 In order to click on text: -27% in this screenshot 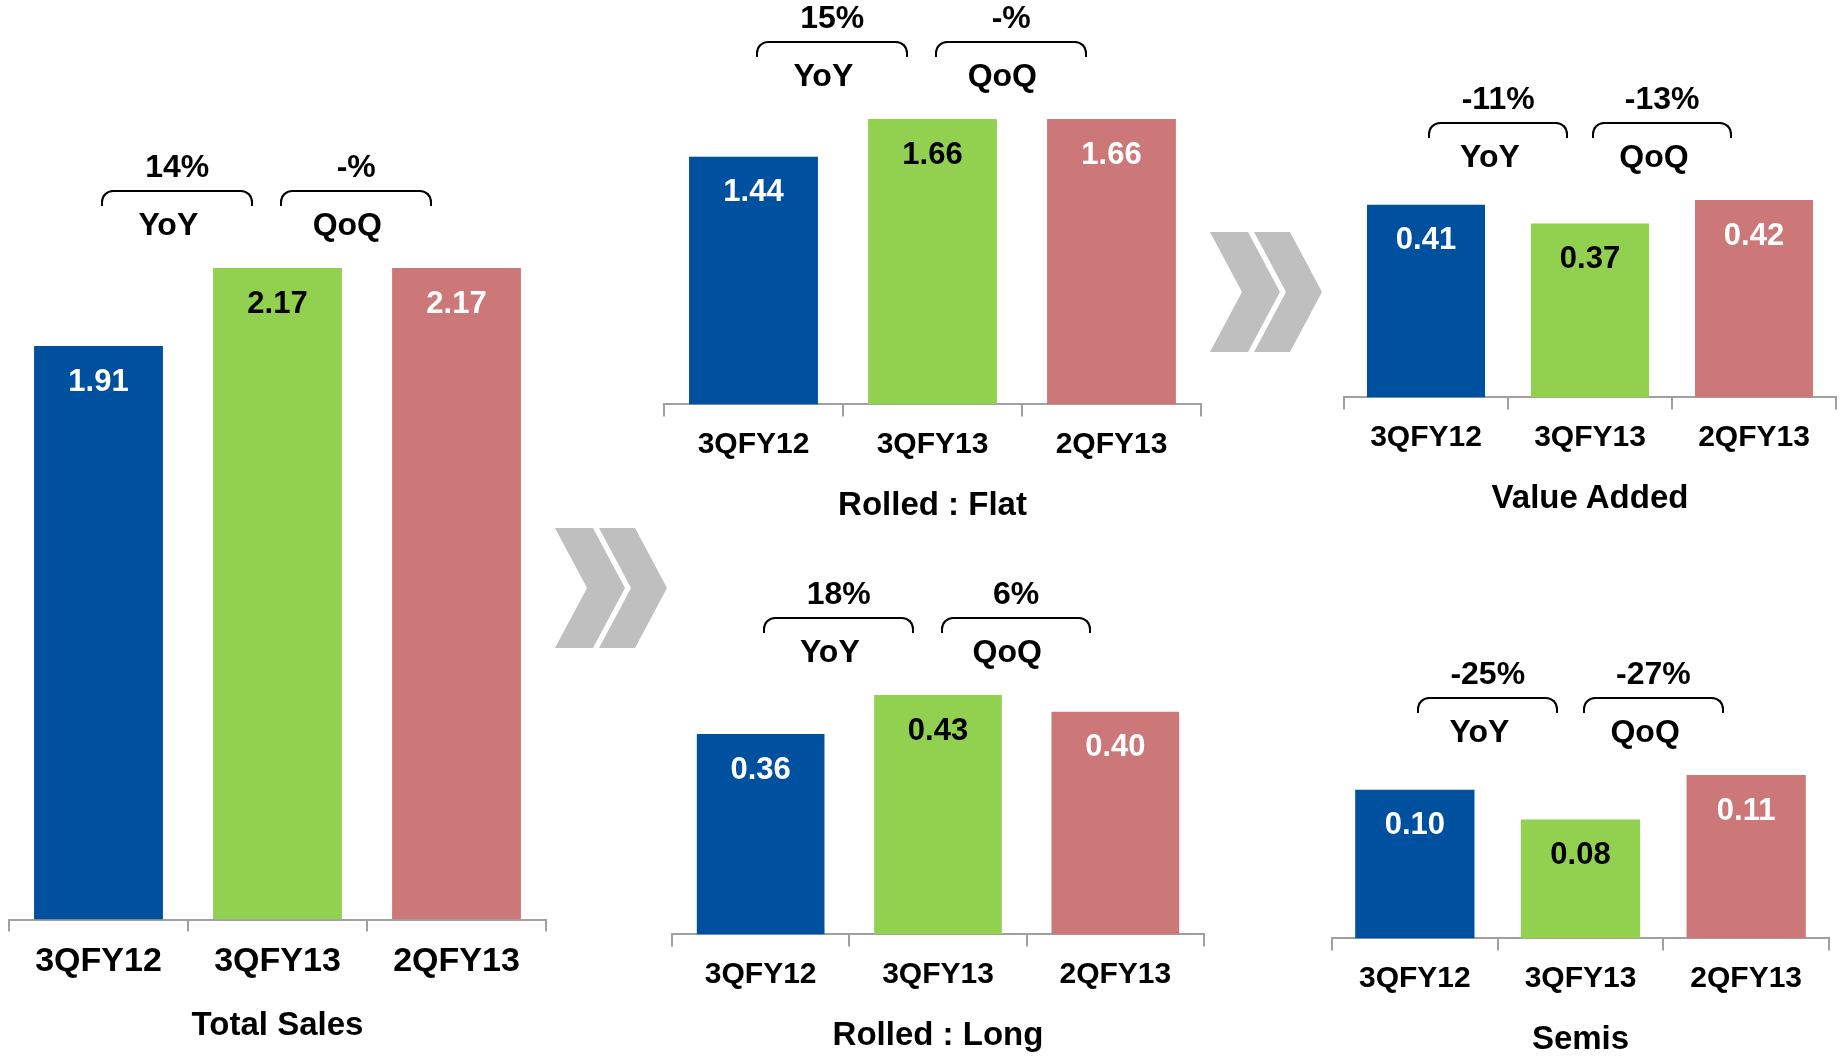, I will do `click(1653, 672)`.